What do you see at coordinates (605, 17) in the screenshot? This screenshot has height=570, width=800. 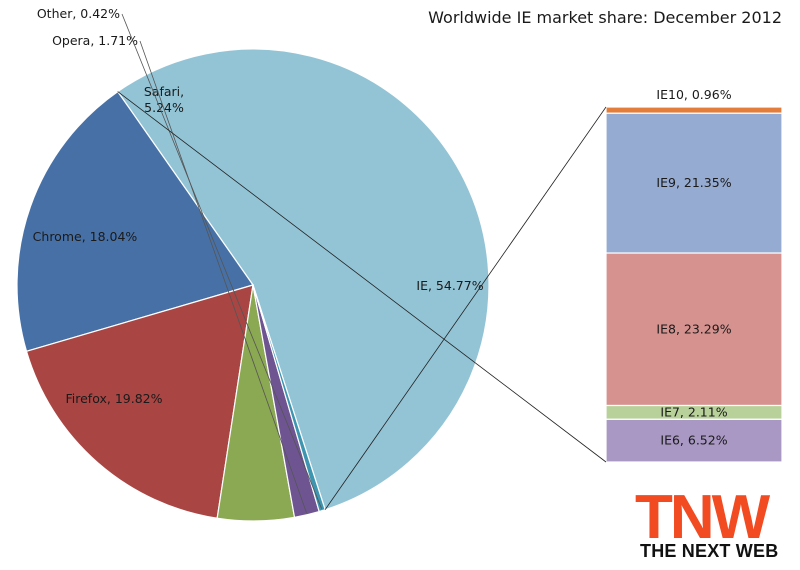 I see `chart-title: Worldwide IE market share: December 2012` at bounding box center [605, 17].